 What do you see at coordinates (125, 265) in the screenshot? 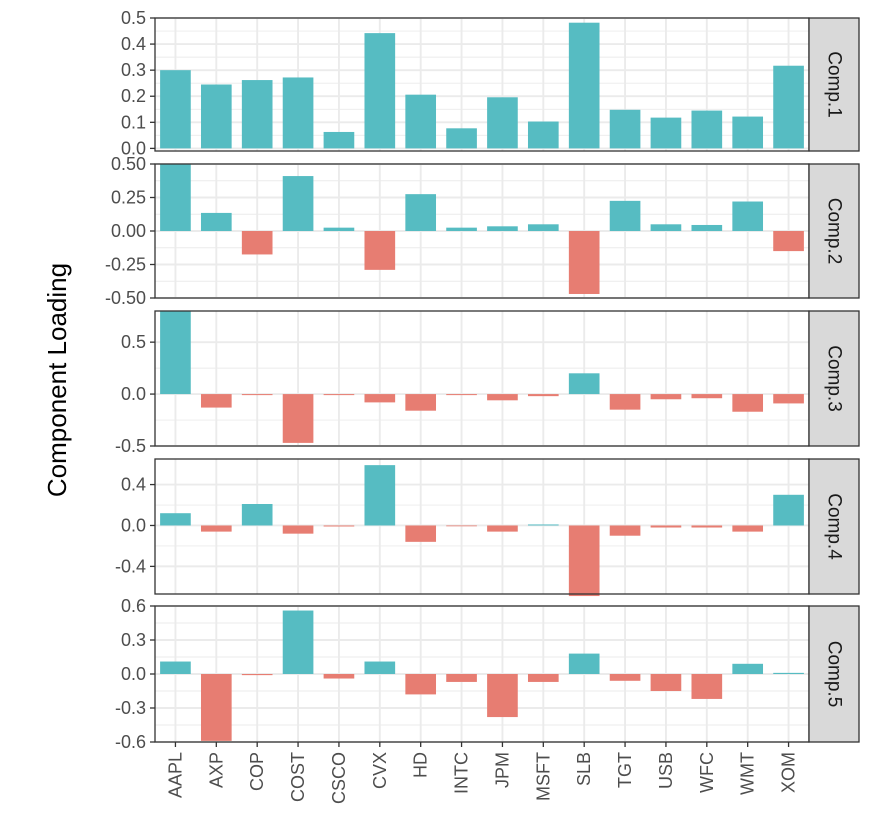
I see `y-tick-label: -0.25` at bounding box center [125, 265].